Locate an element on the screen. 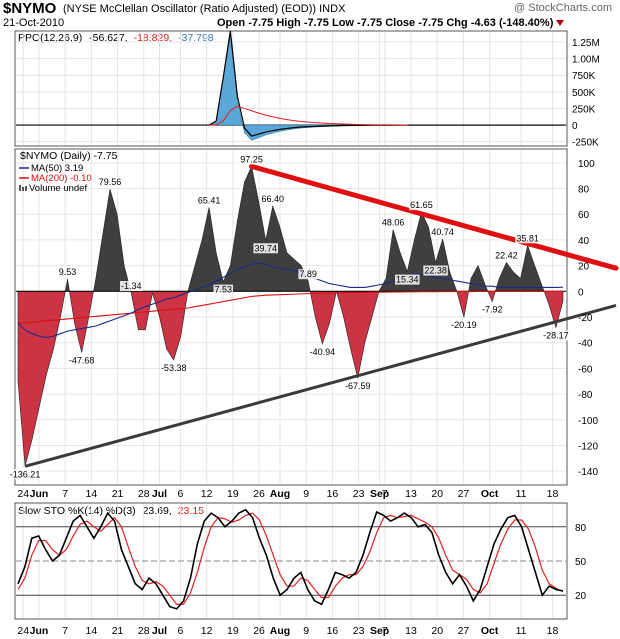 The image size is (620, 639). stoch-xtick-label: 9 is located at coordinates (306, 631).